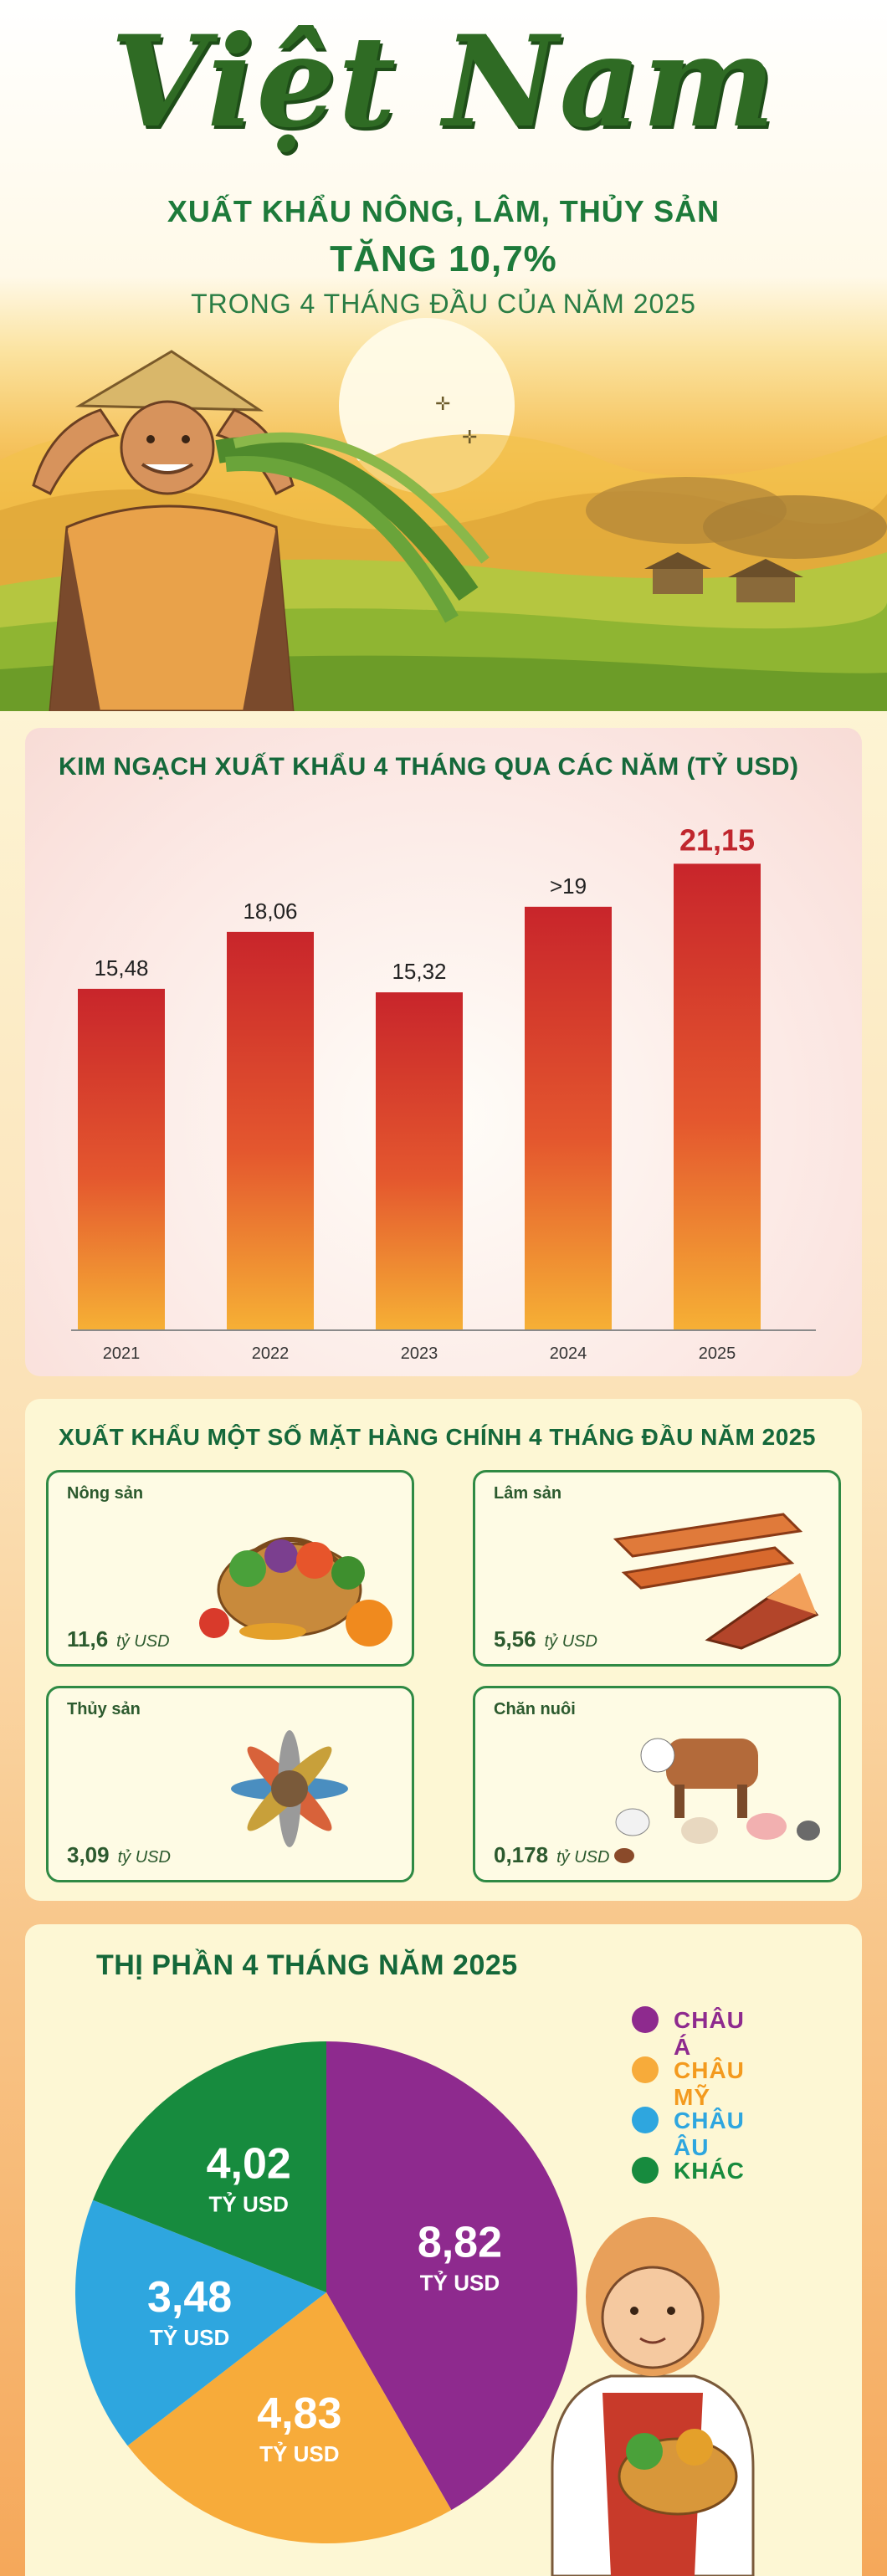 The image size is (887, 2576). I want to click on pie-chart-title: THỊ PHẦN 4 THÁNG NĂM 2025, so click(307, 1965).